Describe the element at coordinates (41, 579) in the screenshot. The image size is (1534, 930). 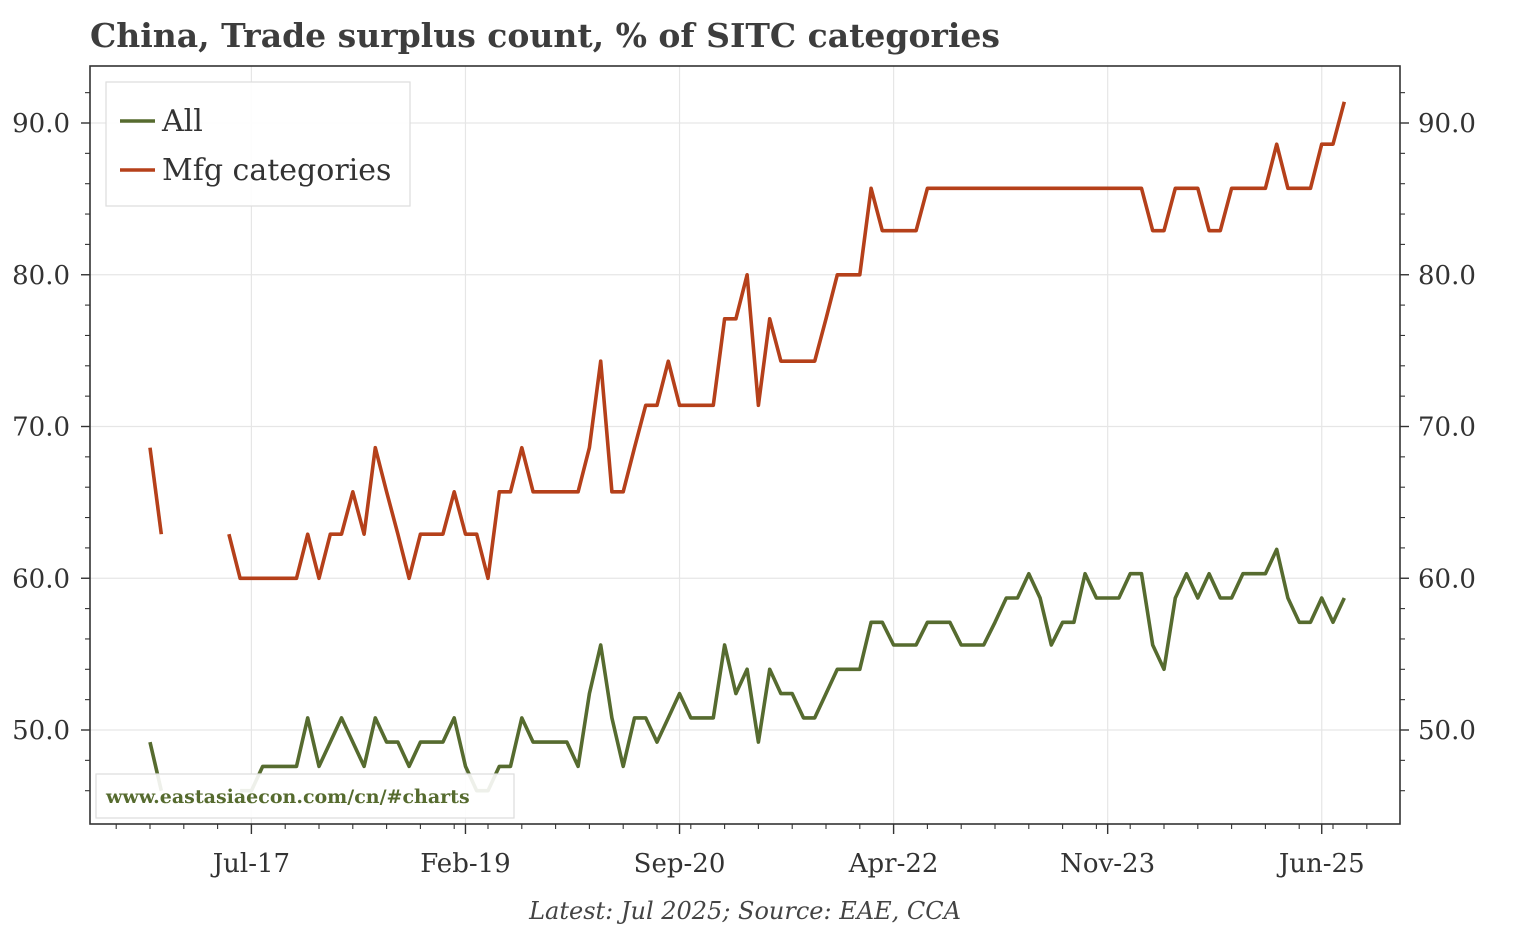
I see `y-tick-label-left: 60.0` at that location.